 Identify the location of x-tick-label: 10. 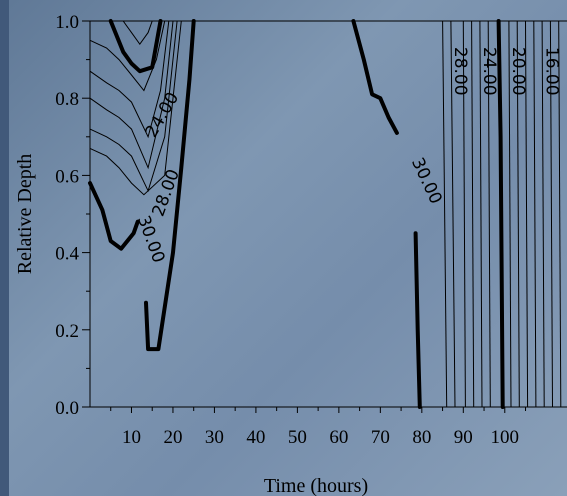
(131, 437).